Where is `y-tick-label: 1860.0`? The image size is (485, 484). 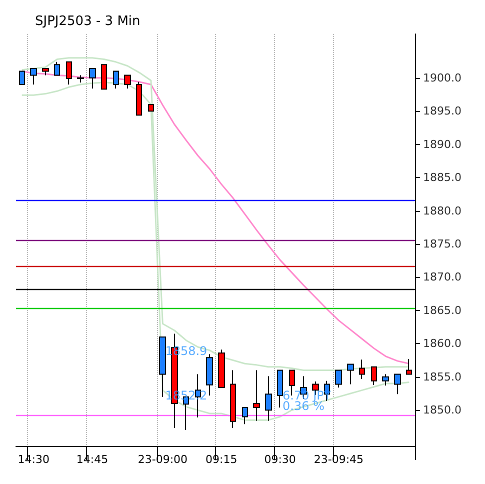 y-tick-label: 1860.0 is located at coordinates (442, 343).